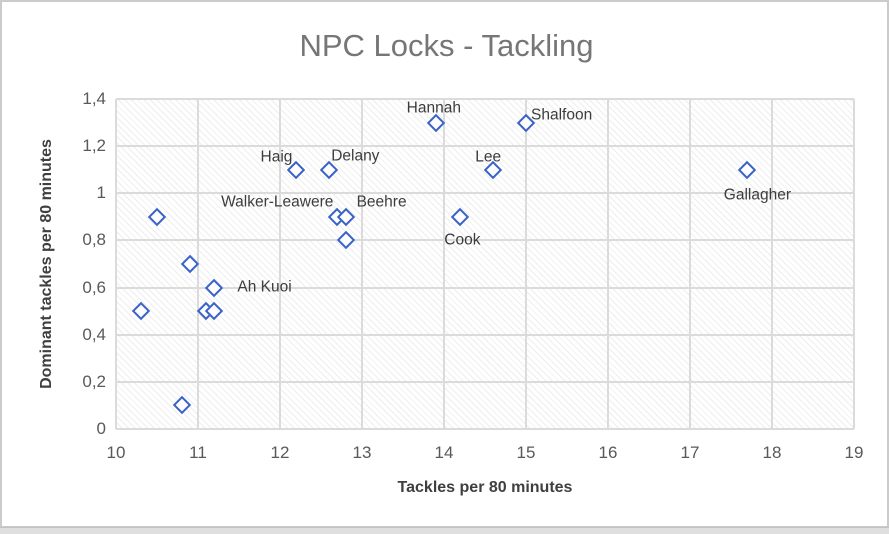 Image resolution: width=889 pixels, height=534 pixels. What do you see at coordinates (526, 452) in the screenshot?
I see `x-tick-label: 15` at bounding box center [526, 452].